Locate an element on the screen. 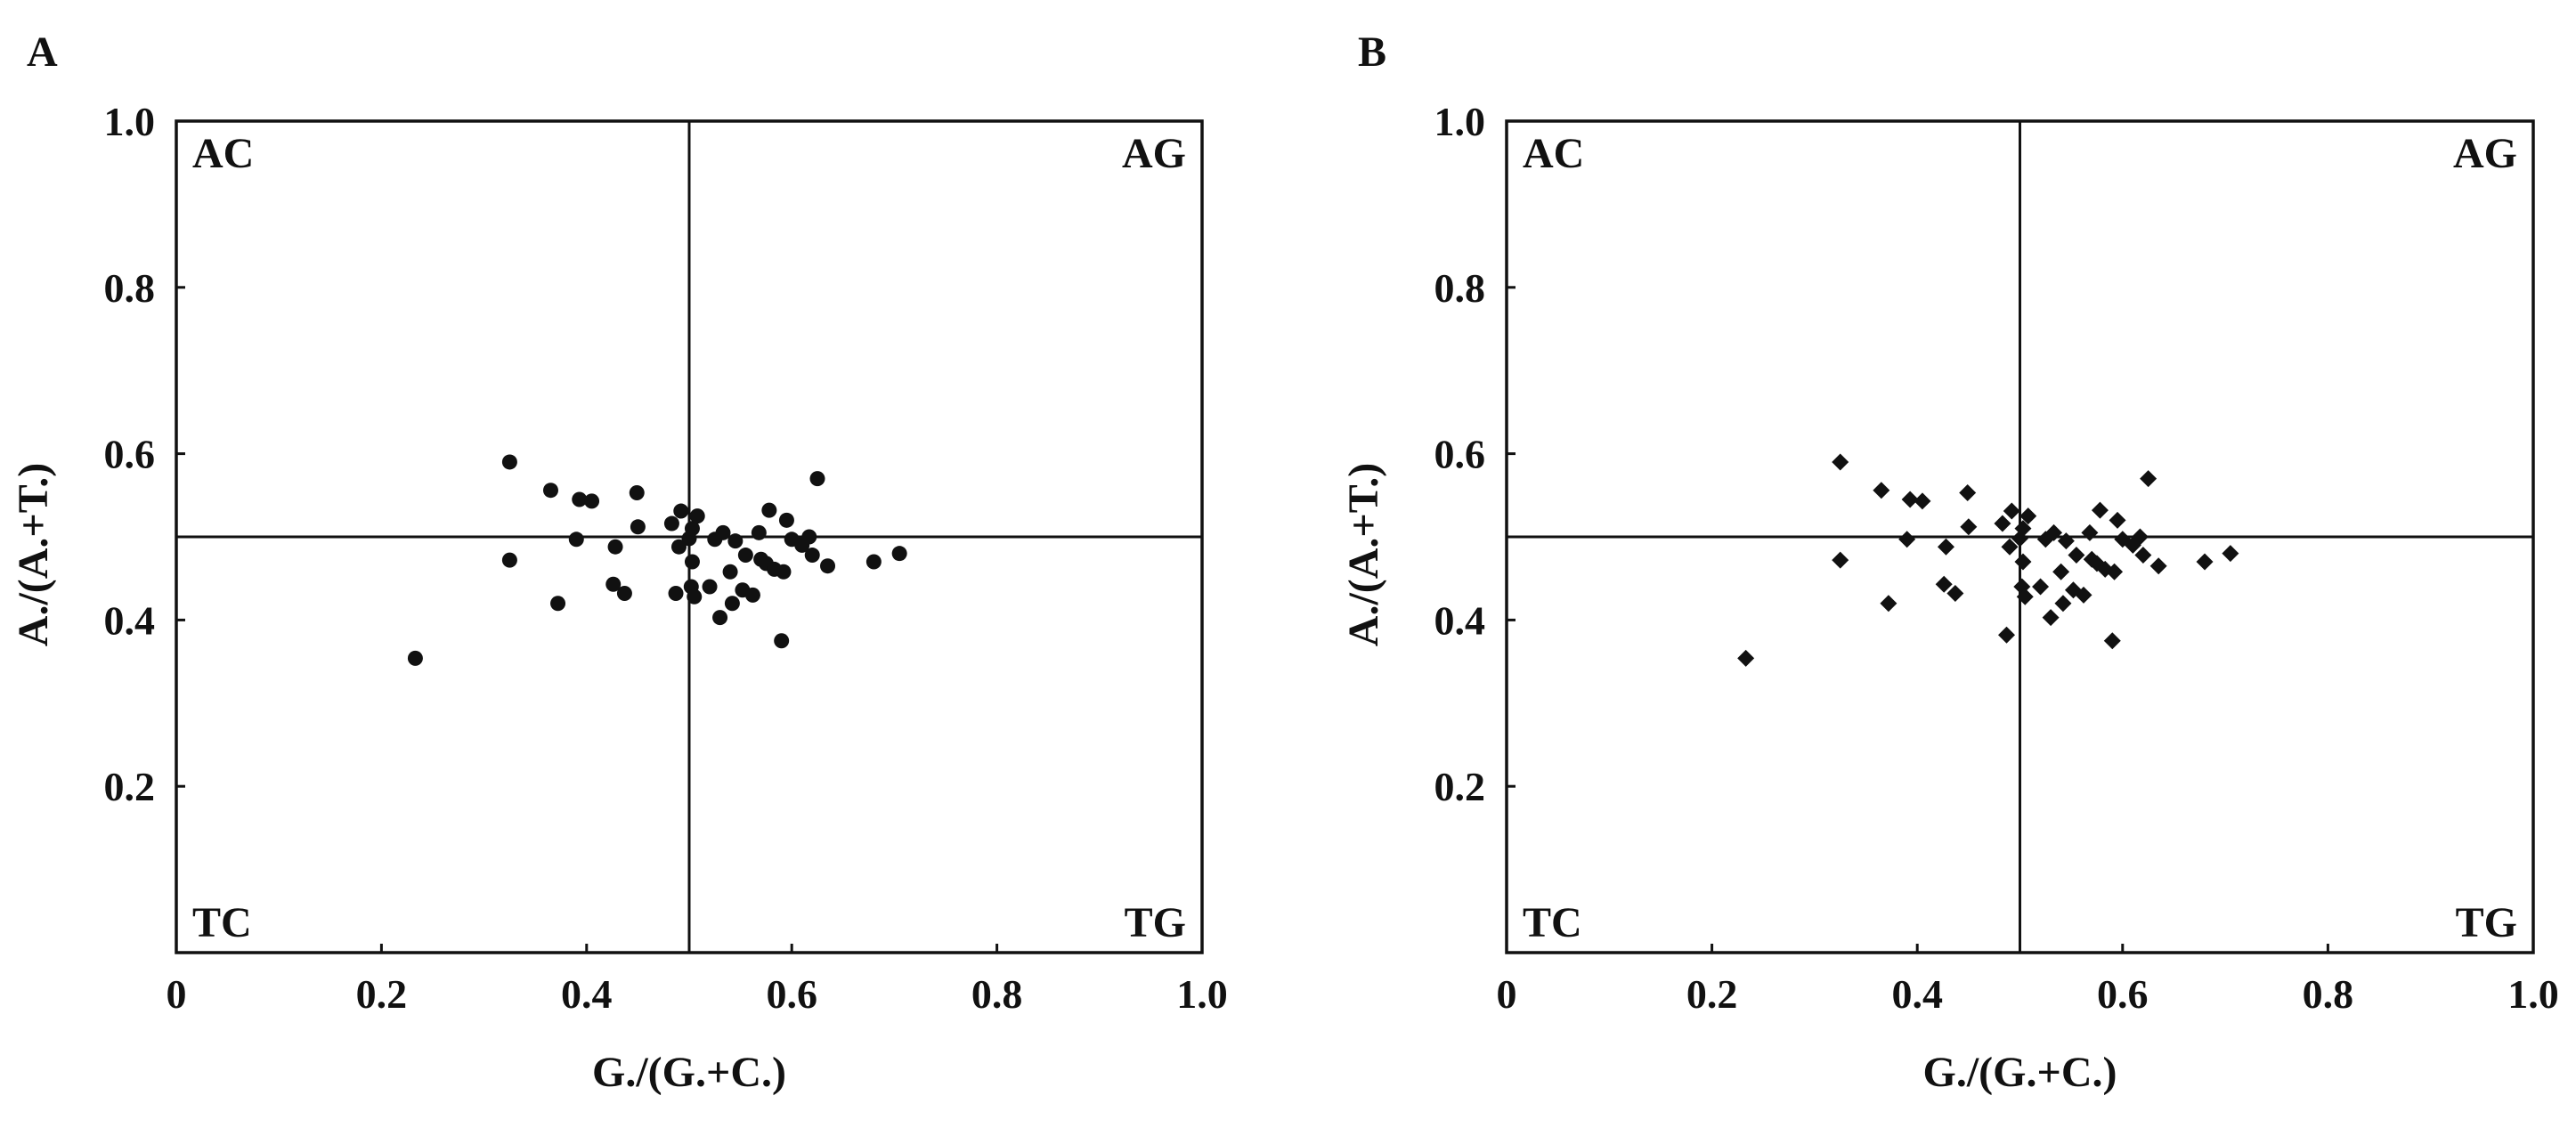  panel-letter: A is located at coordinates (42, 52).